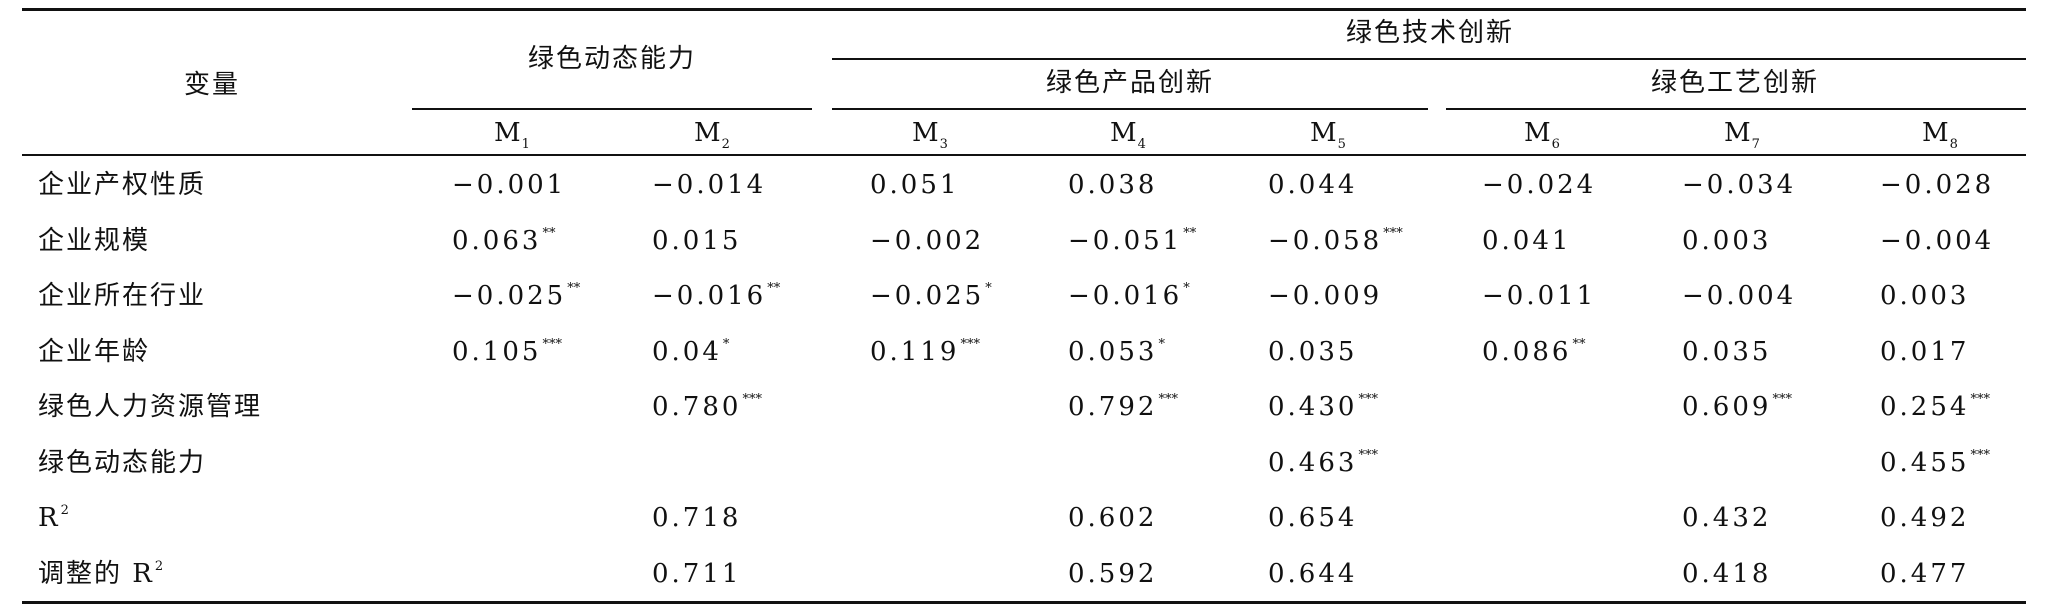 This screenshot has width=2048, height=608. I want to click on table-cell: 0.041, so click(1527, 241).